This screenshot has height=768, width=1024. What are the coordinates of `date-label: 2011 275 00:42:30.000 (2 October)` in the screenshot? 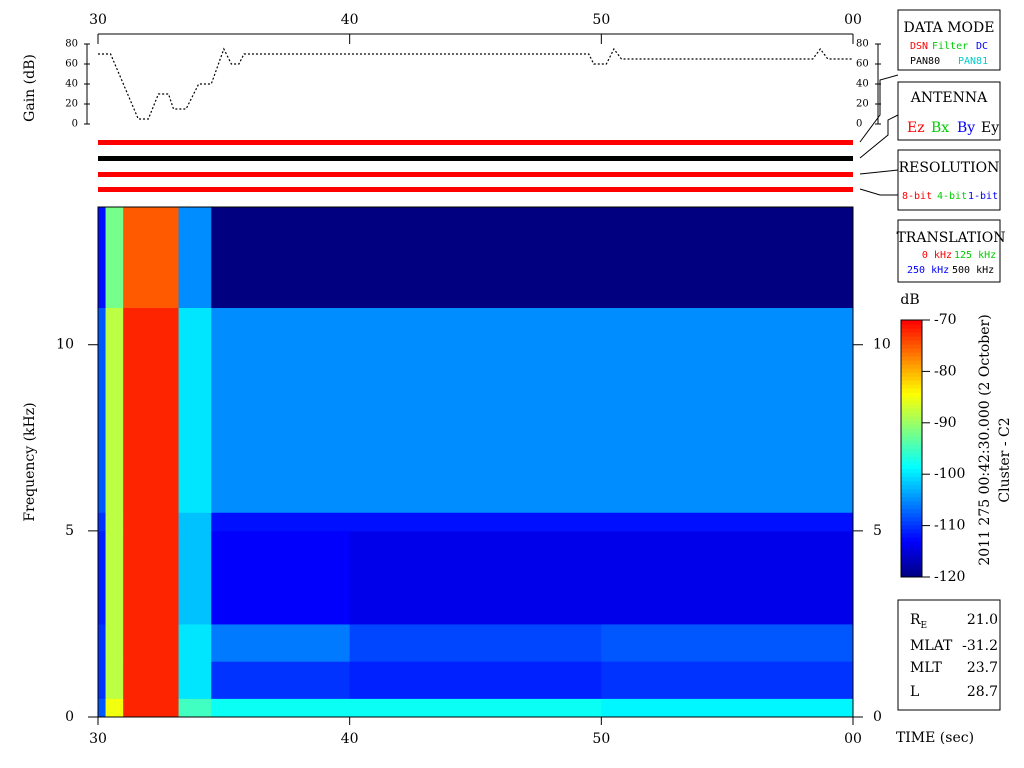 It's located at (985, 439).